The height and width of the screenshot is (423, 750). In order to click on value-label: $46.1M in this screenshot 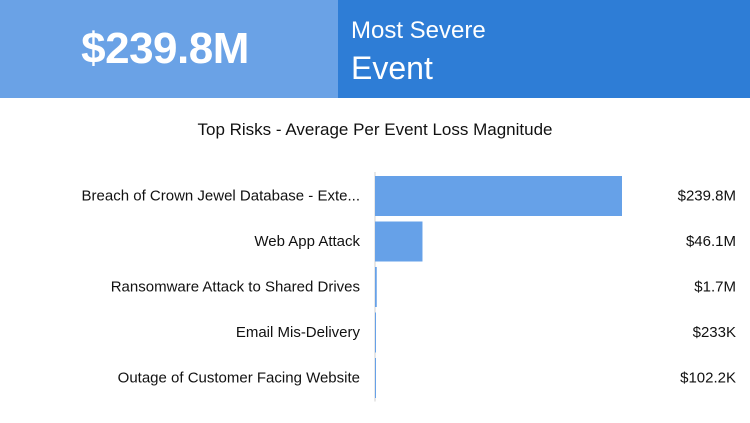, I will do `click(711, 241)`.